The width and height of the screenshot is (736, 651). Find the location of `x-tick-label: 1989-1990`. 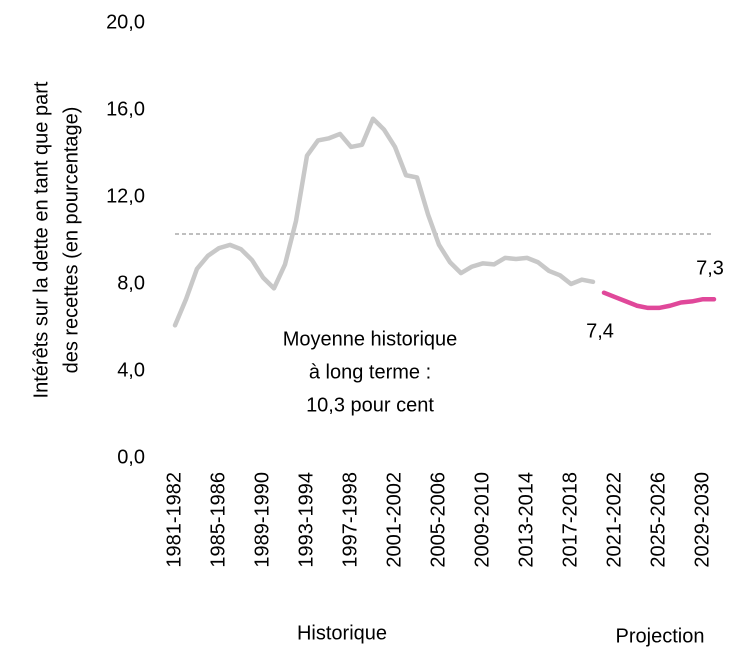

x-tick-label: 1989-1990 is located at coordinates (262, 520).